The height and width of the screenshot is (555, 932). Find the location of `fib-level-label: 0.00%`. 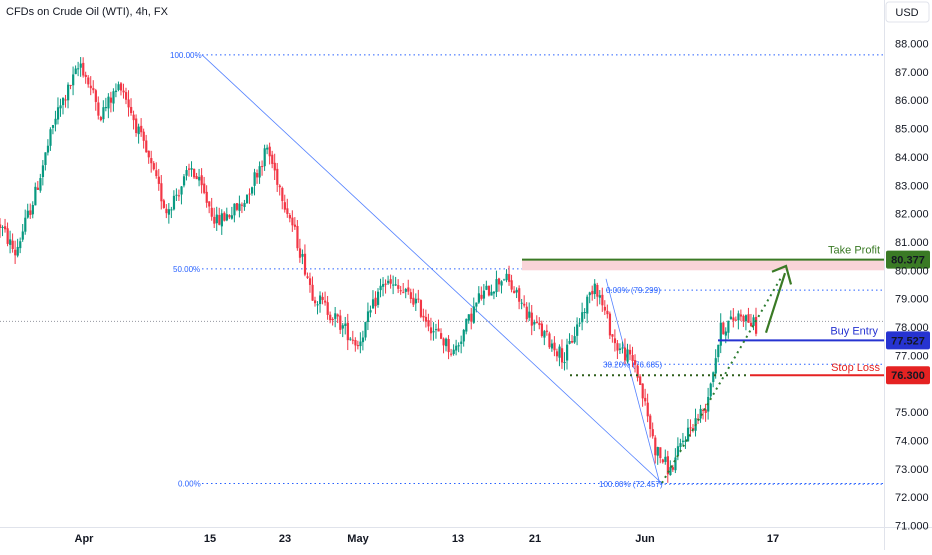

fib-level-label: 0.00% is located at coordinates (189, 483).